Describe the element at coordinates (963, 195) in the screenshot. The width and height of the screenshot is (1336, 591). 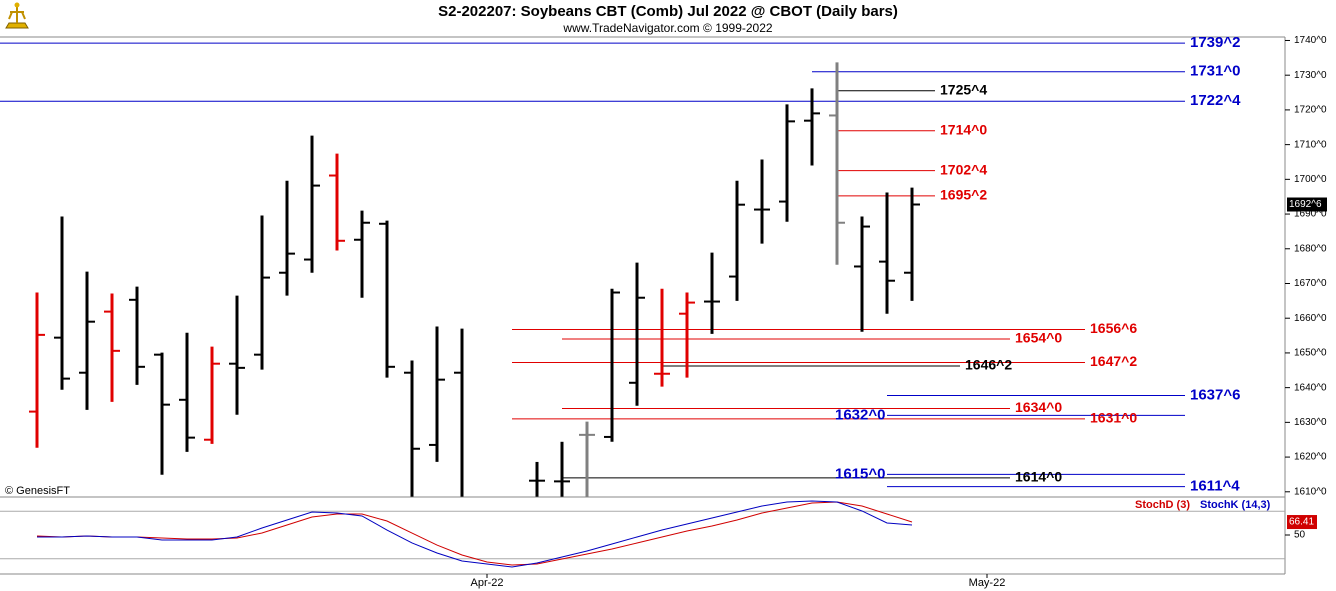
I see `level-label: 1695^2` at that location.